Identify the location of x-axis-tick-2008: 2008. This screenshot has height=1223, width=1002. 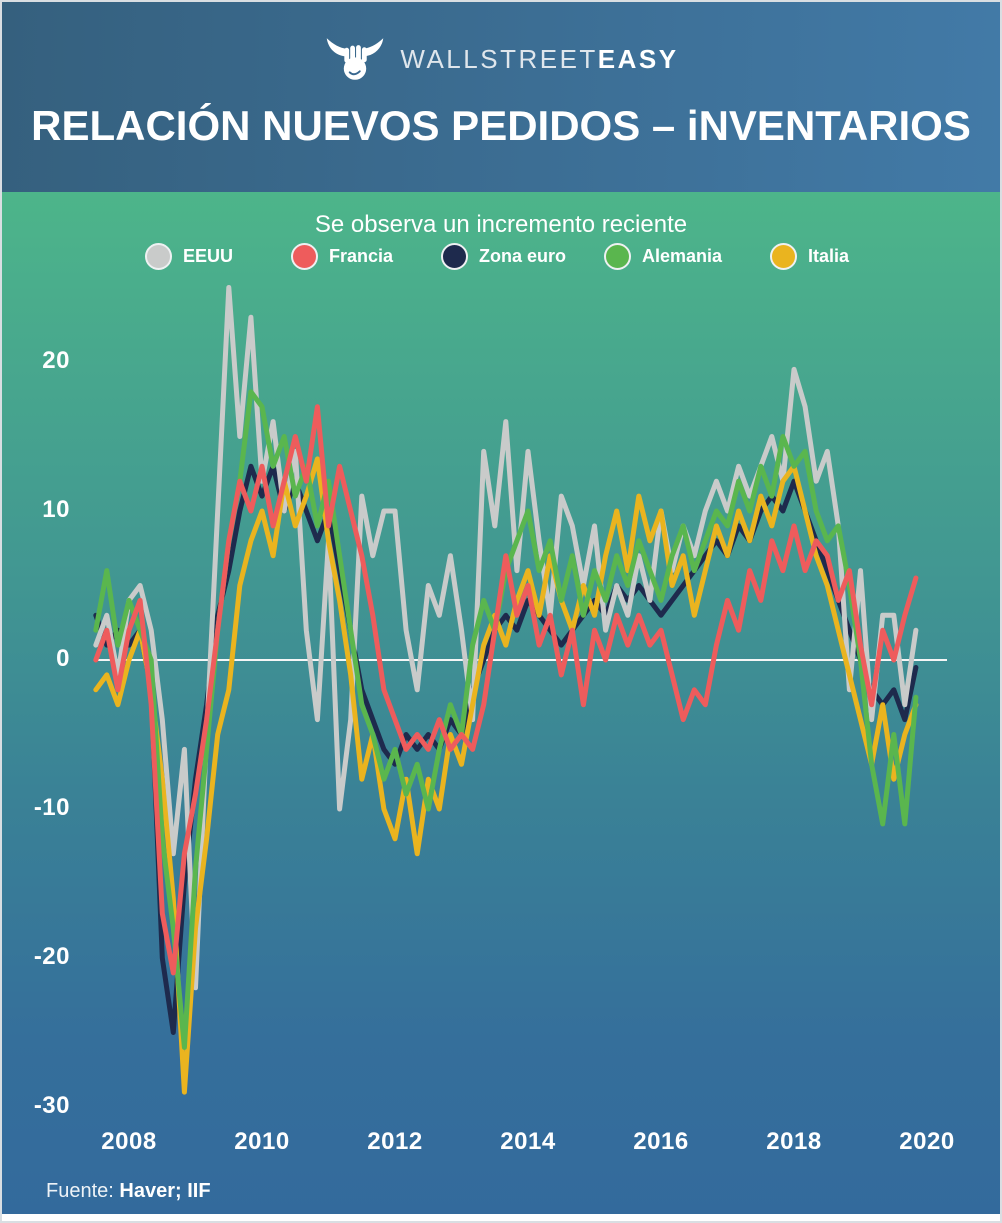
(129, 1141).